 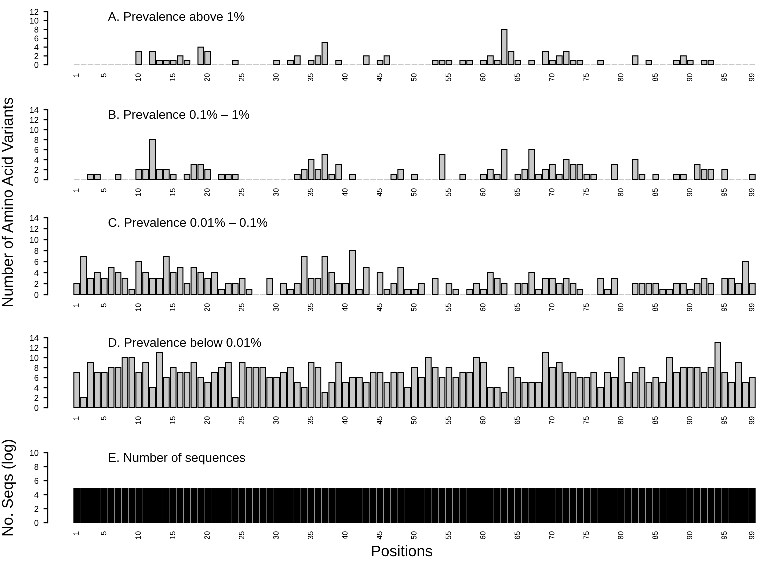 I want to click on chart-title: D. Prevalence below 0.01%, so click(x=185, y=343).